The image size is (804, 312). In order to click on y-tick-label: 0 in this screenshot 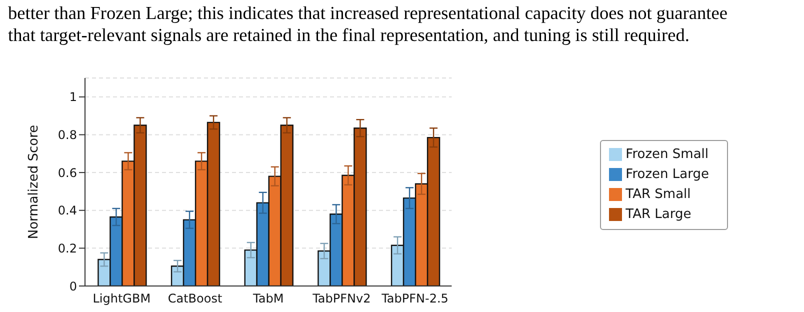, I will do `click(73, 286)`.